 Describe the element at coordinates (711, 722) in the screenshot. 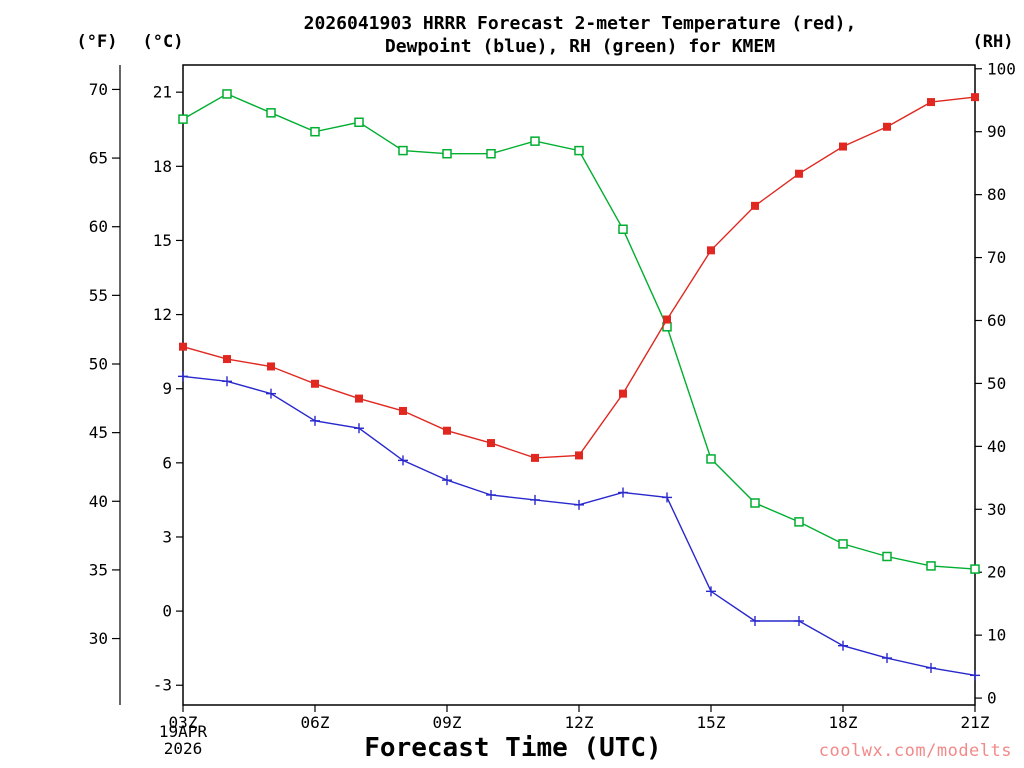

I see `time-tick-label: 15Z` at that location.